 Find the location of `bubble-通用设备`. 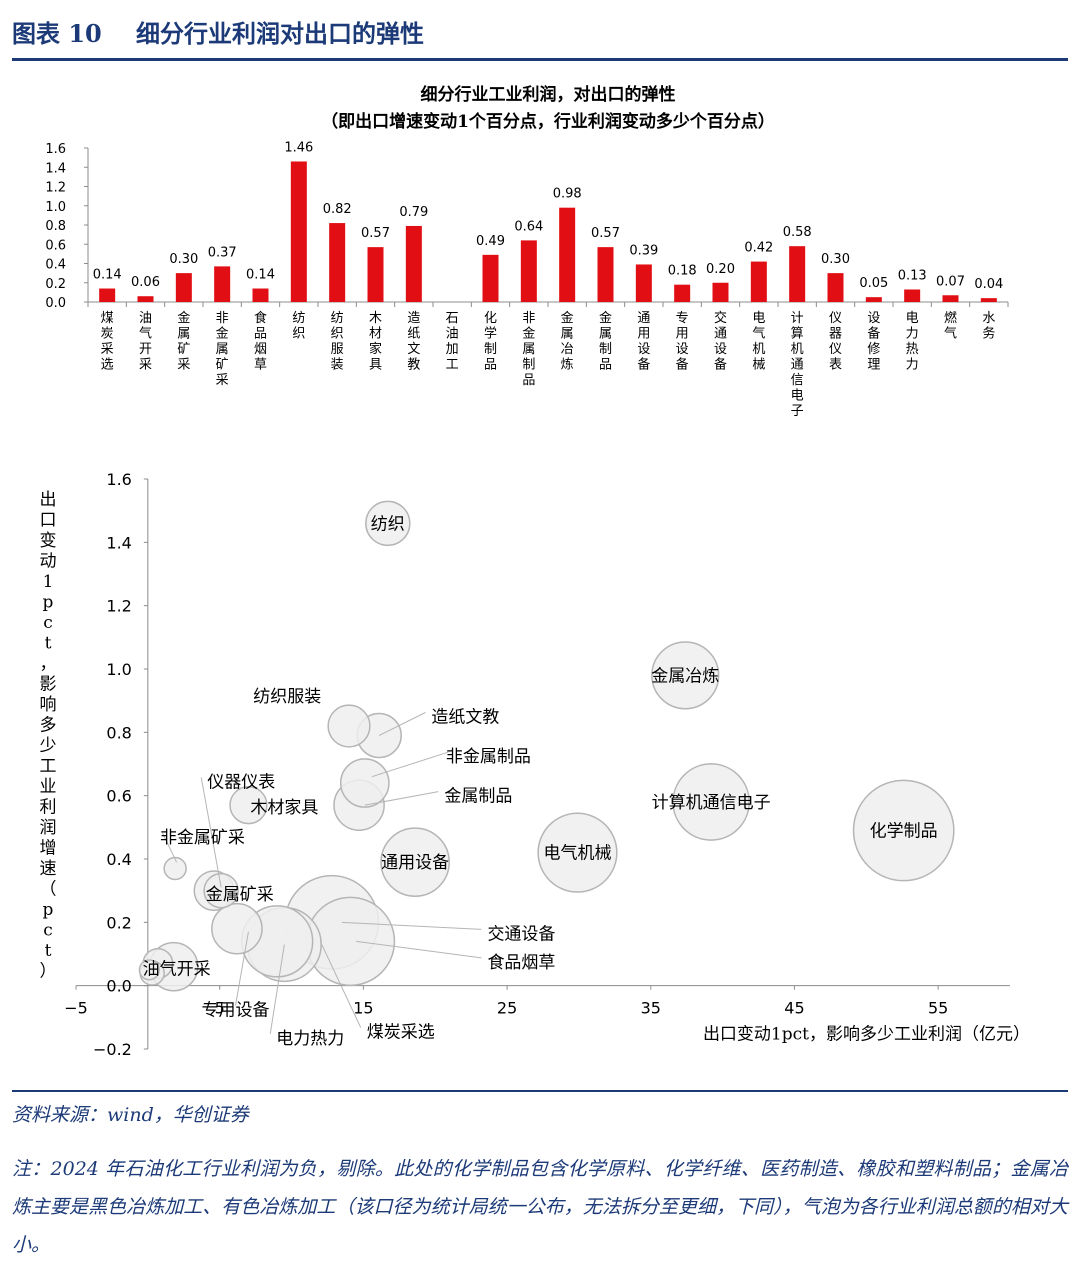

bubble-通用设备 is located at coordinates (415, 862).